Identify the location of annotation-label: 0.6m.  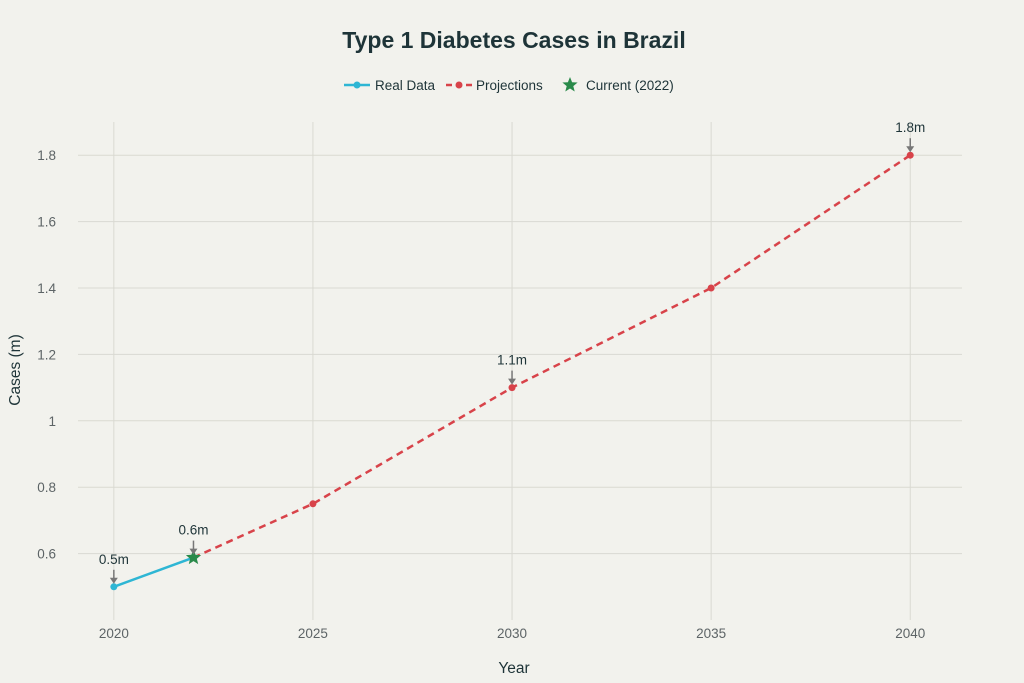
(193, 530).